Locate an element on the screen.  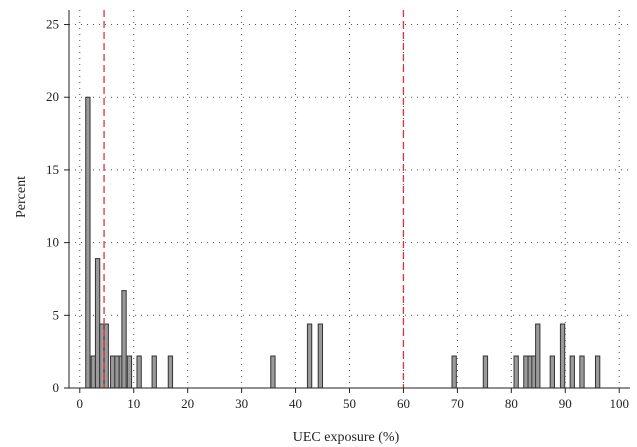
x-tick-label: 100 is located at coordinates (619, 403).